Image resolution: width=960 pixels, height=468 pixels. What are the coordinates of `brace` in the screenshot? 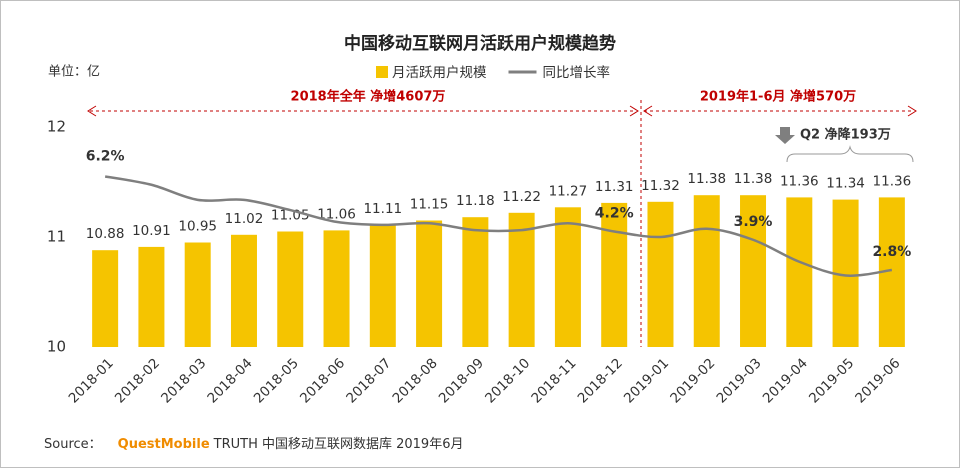 It's located at (850, 154).